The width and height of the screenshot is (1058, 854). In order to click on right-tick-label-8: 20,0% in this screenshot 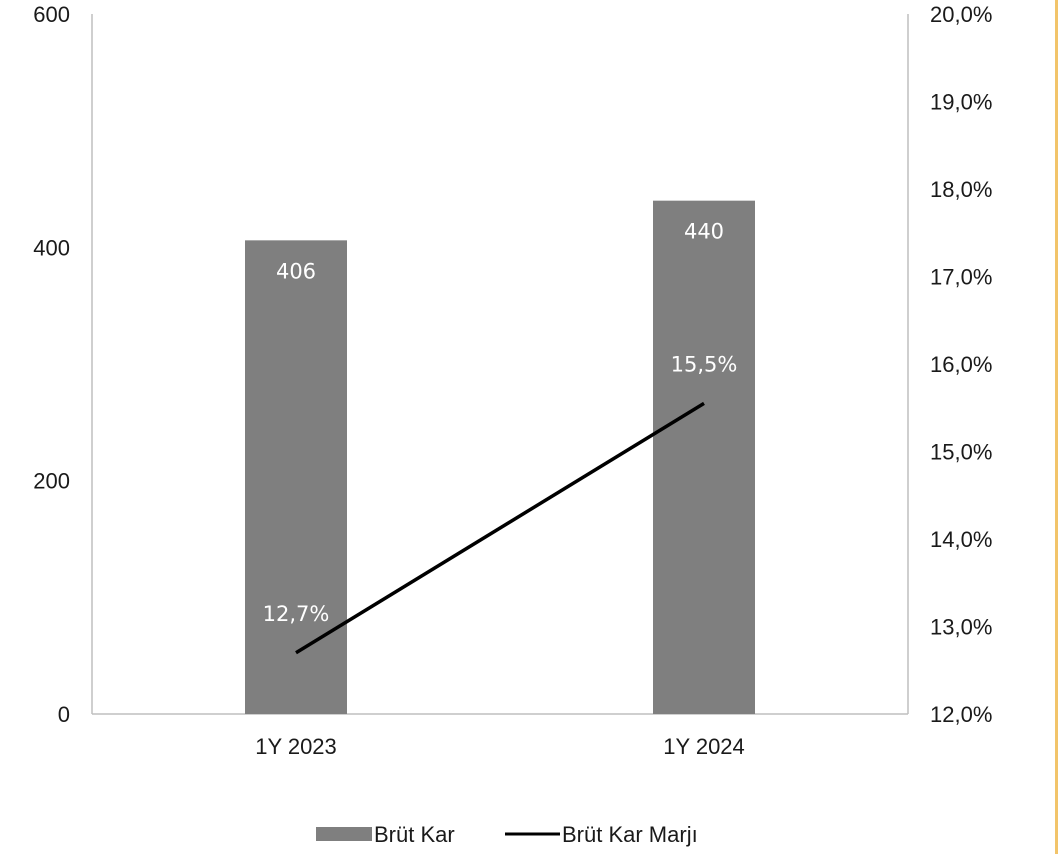, I will do `click(961, 14)`.